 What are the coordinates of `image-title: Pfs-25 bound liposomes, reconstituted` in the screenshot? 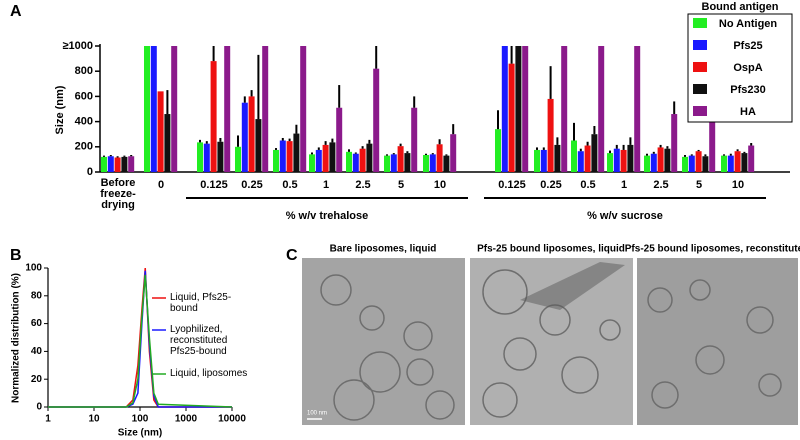 It's located at (712, 249).